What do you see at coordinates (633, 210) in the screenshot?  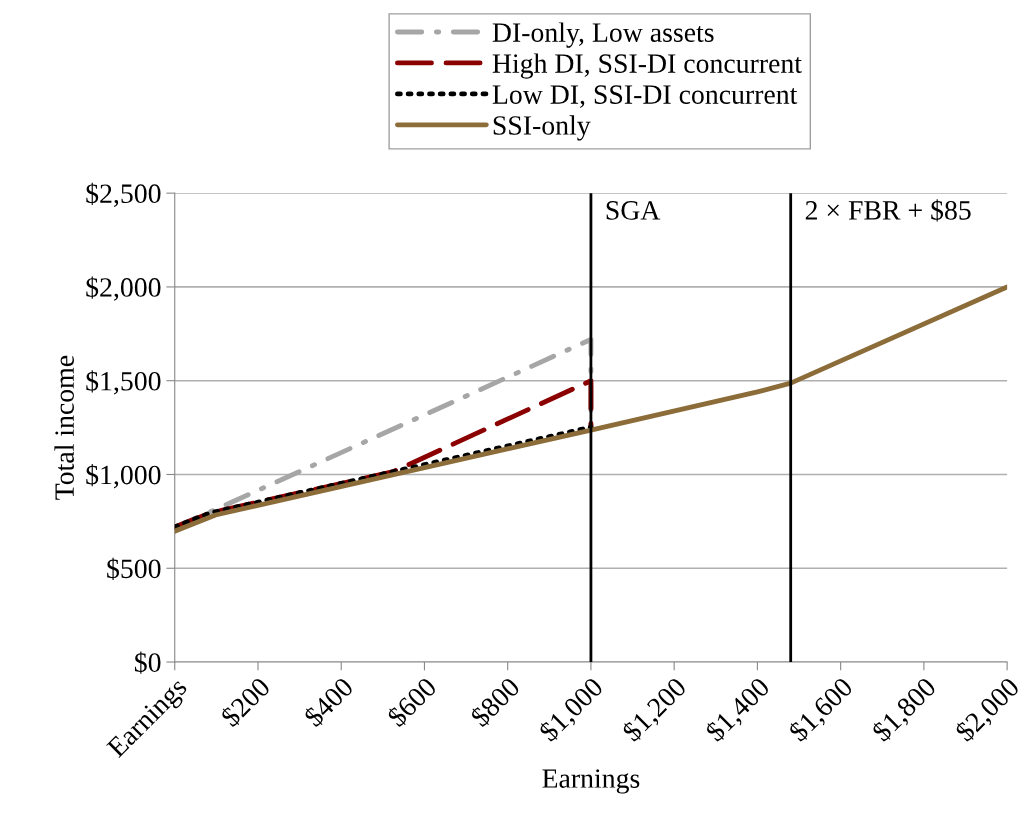 I see `ref-line-label: SGA` at bounding box center [633, 210].